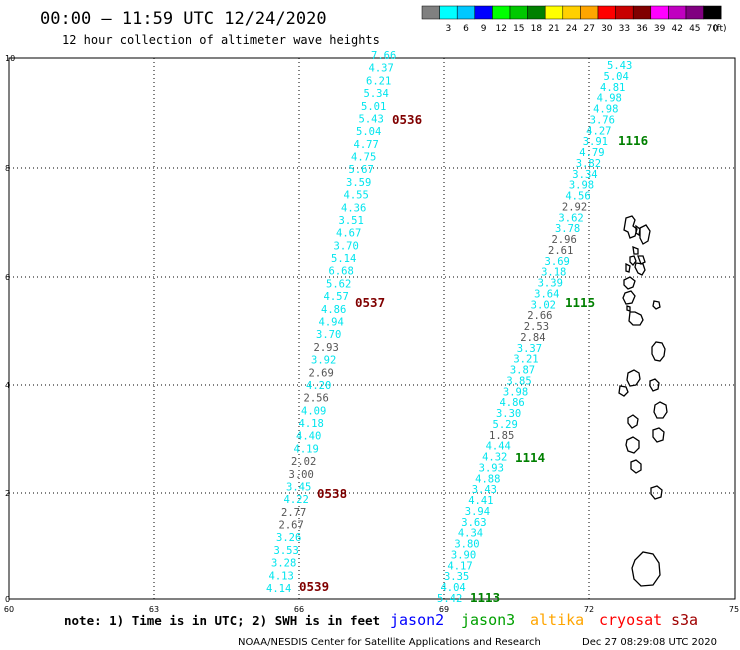 This screenshot has height=650, width=740. Describe the element at coordinates (550, 284) in the screenshot. I see `wave-height-value: 3.39` at that location.